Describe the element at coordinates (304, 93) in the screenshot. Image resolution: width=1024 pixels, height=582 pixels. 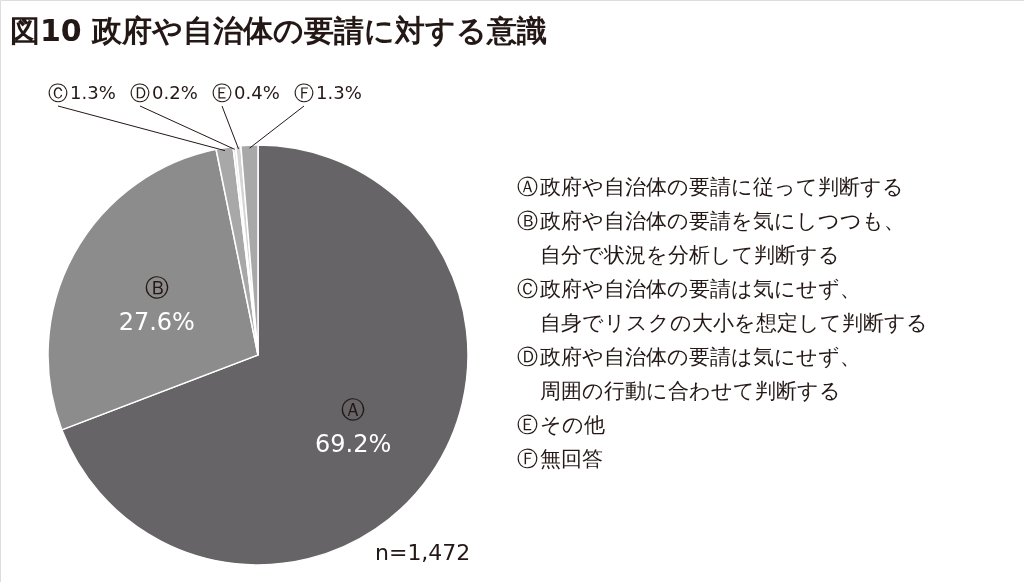
I see `slice-label: Ⓕ` at that location.